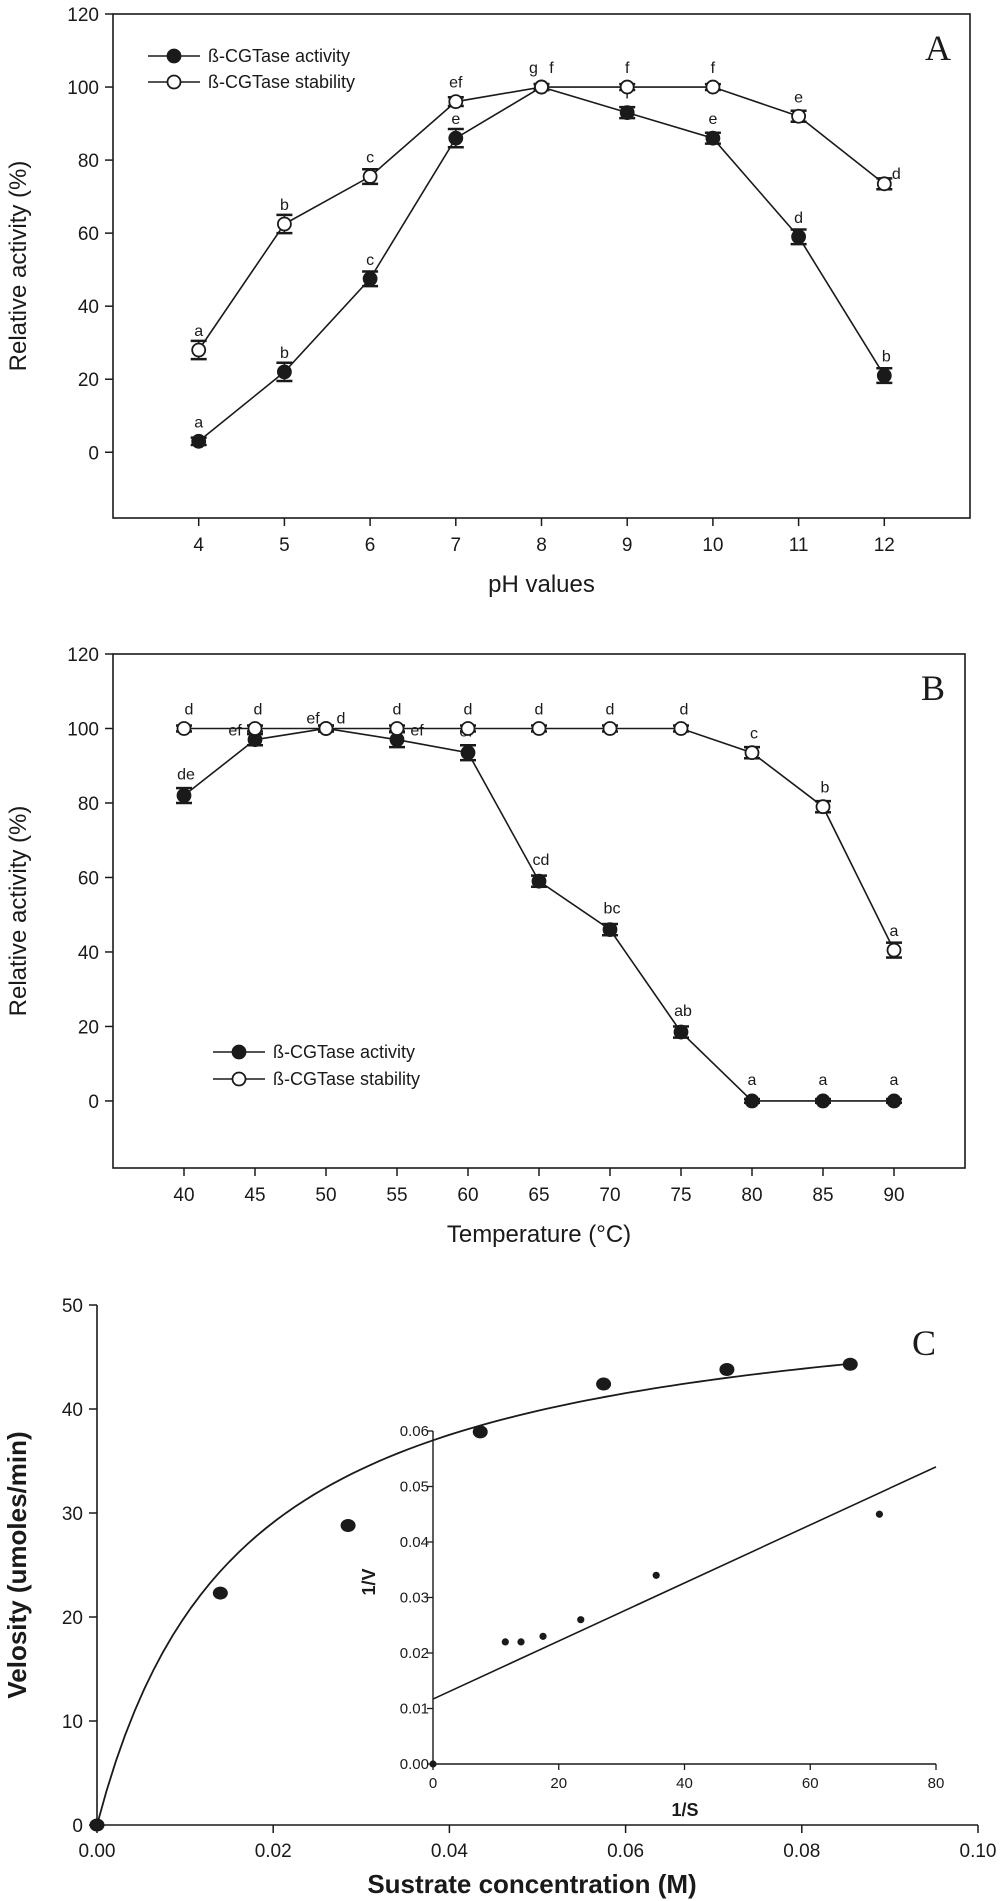 The height and width of the screenshot is (1901, 1005). Describe the element at coordinates (18, 911) in the screenshot. I see `y-axis-title: Relative activity (%)` at that location.